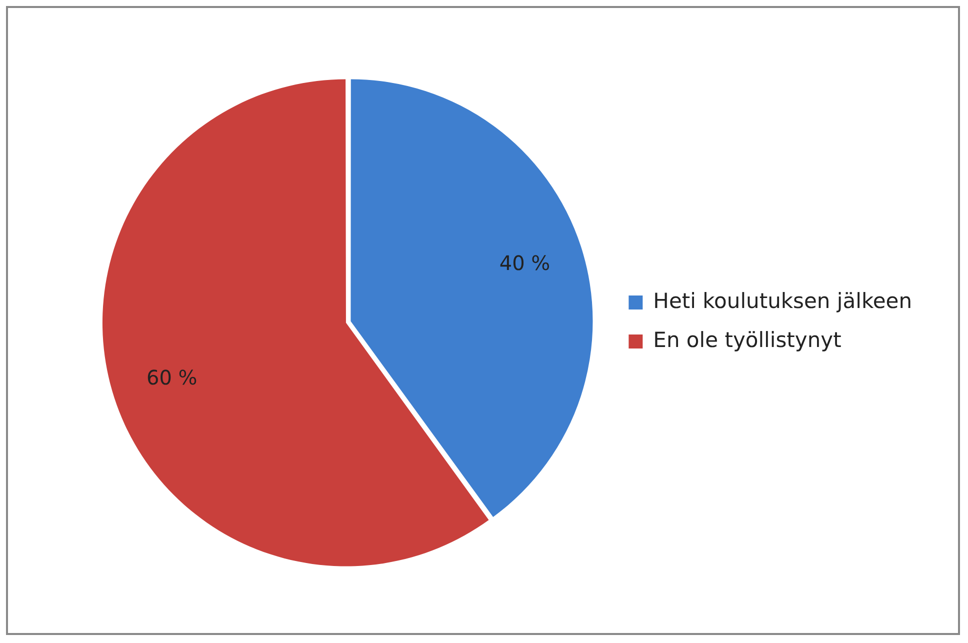  What do you see at coordinates (172, 378) in the screenshot?
I see `data-label: 60 %` at bounding box center [172, 378].